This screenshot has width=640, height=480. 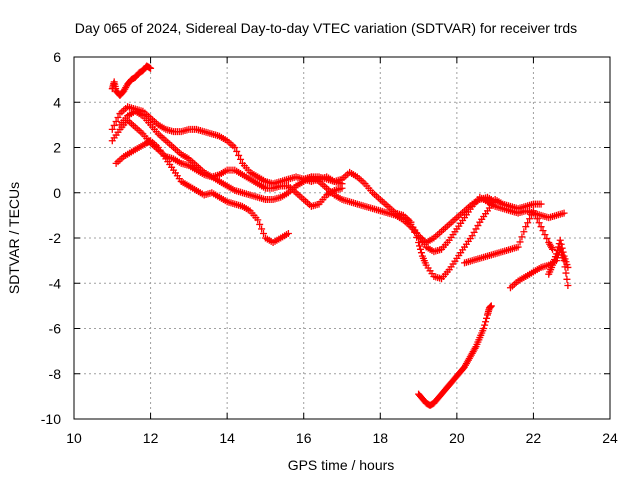 What do you see at coordinates (151, 438) in the screenshot?
I see `x-tick-label: 12` at bounding box center [151, 438].